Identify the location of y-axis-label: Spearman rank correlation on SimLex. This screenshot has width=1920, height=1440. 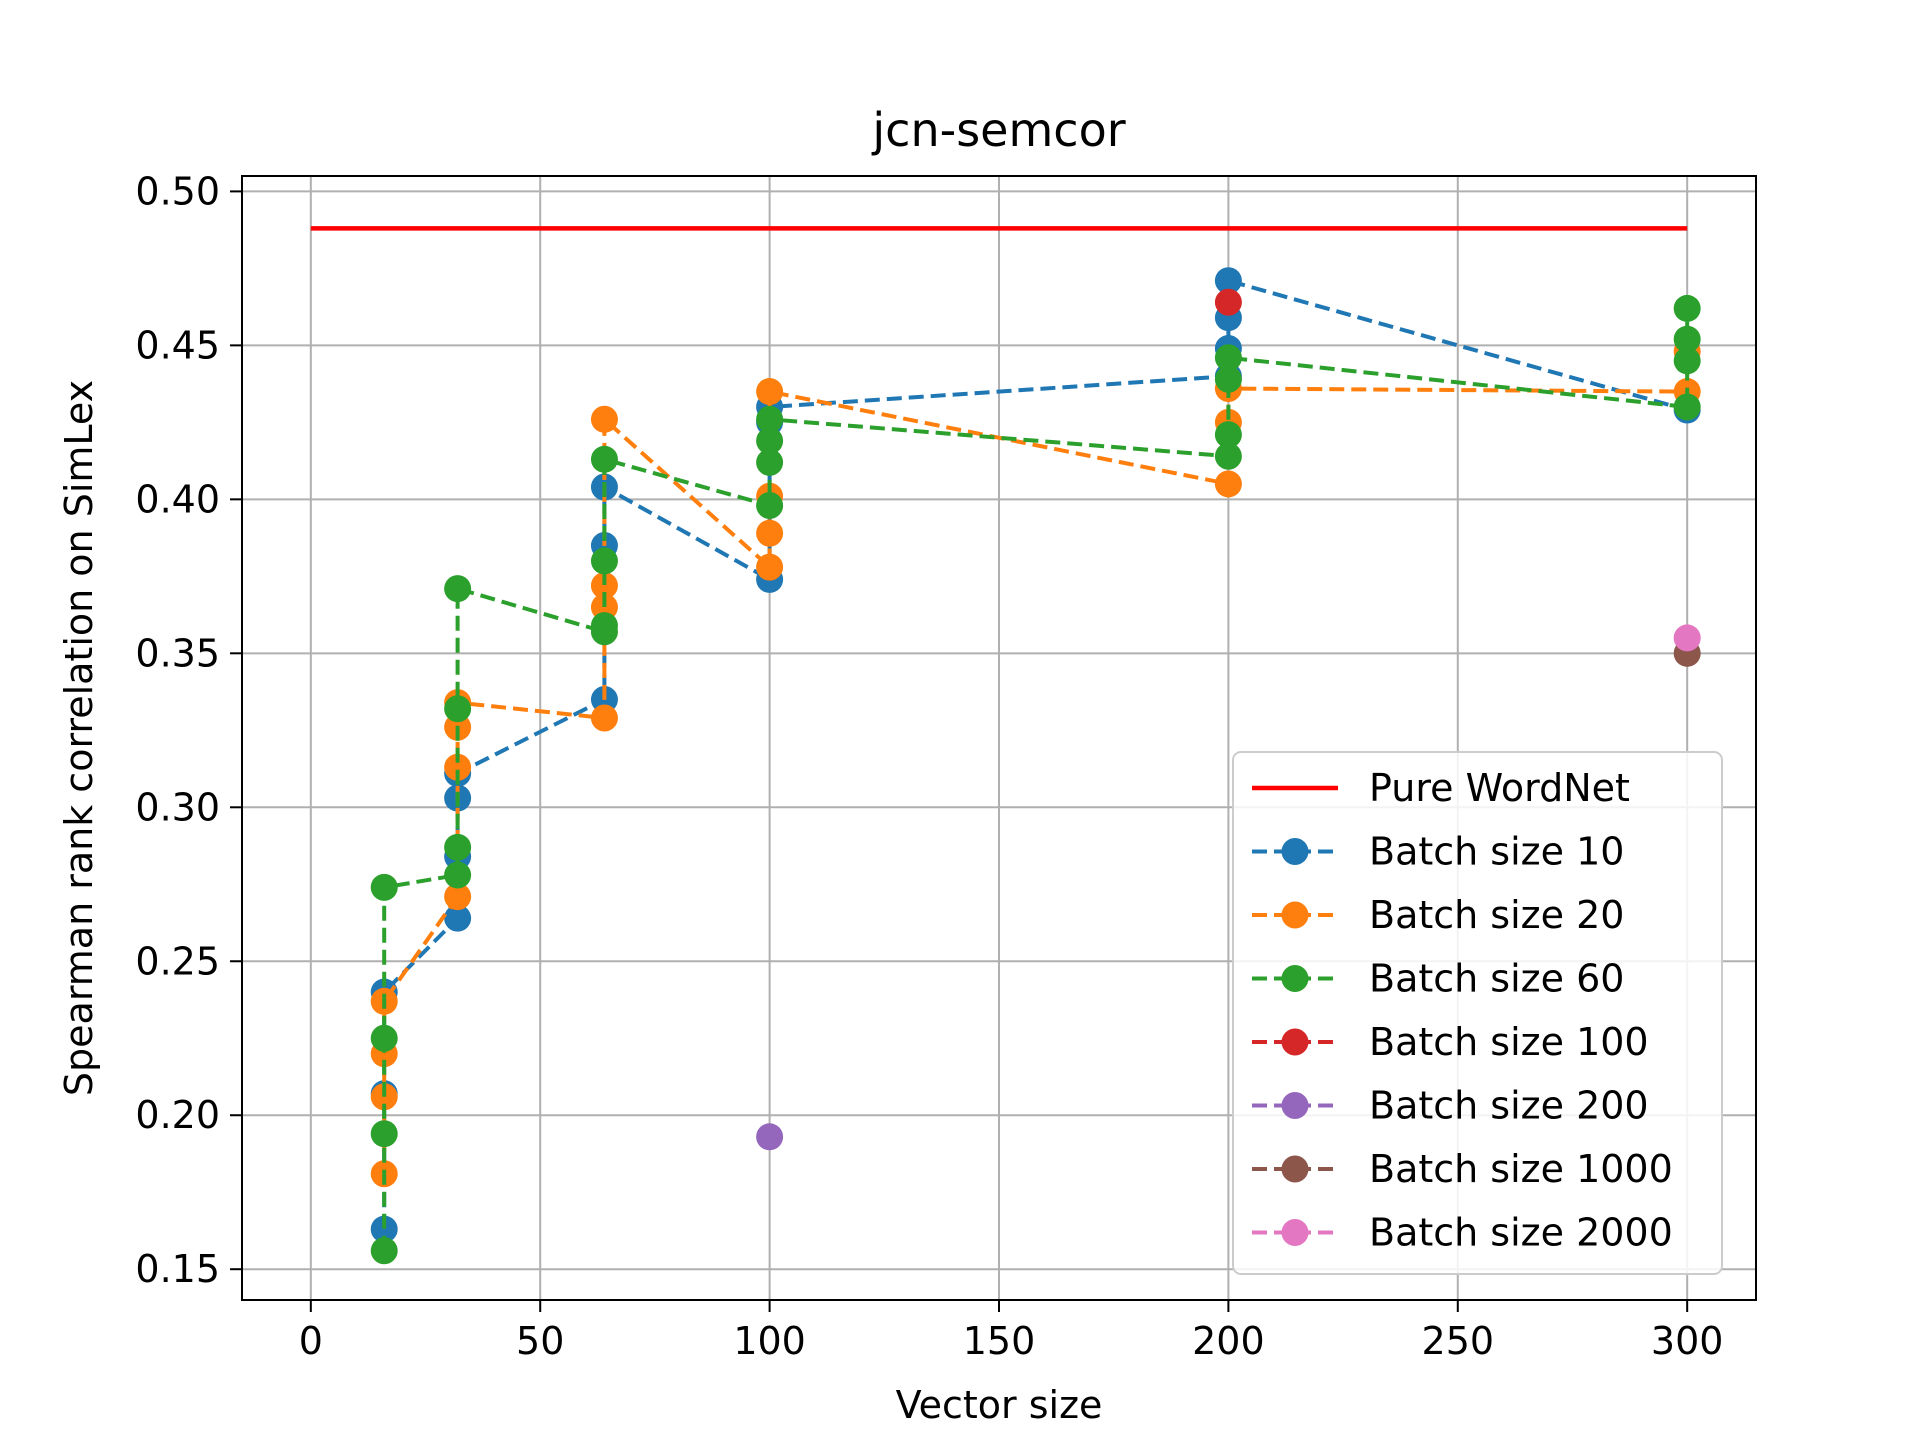
(79, 738).